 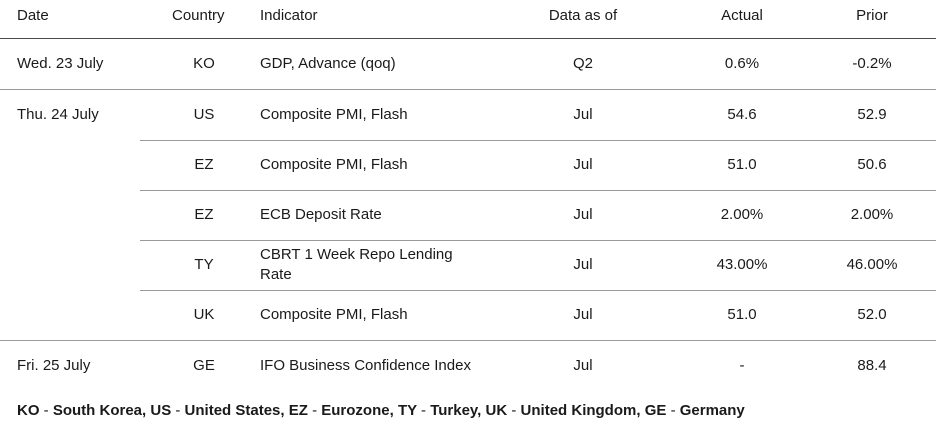 What do you see at coordinates (99, 410) in the screenshot?
I see `legend-name-ko: South Korea,` at bounding box center [99, 410].